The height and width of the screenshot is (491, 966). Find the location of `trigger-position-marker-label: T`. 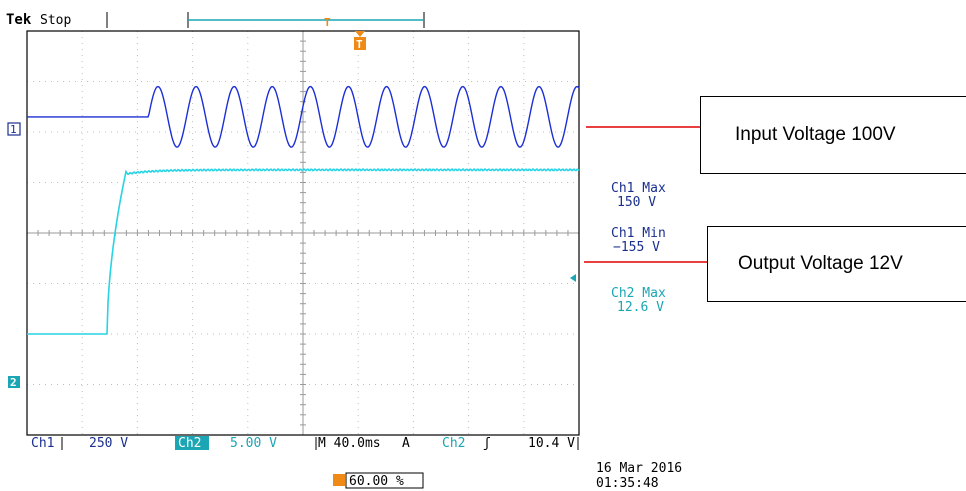

trigger-position-marker-label: T is located at coordinates (359, 44).